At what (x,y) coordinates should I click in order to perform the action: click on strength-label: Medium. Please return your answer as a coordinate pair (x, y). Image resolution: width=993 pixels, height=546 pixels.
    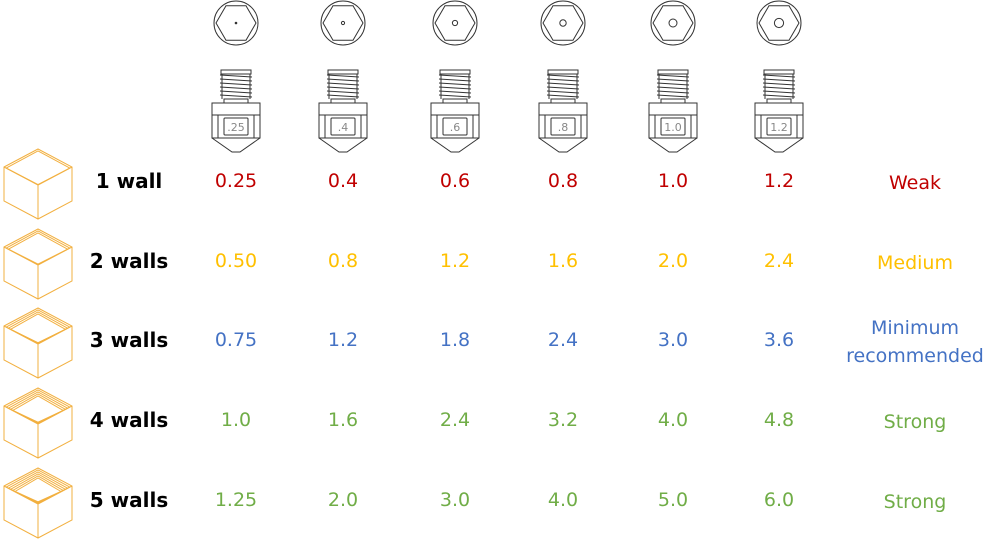
    Looking at the image, I should click on (915, 263).